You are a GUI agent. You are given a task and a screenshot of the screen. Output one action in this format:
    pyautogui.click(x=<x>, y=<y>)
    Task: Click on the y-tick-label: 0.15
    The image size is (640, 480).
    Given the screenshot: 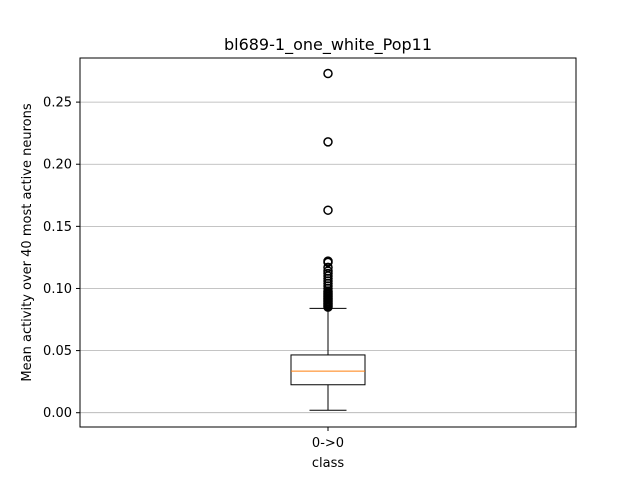 What is the action you would take?
    pyautogui.click(x=57, y=227)
    